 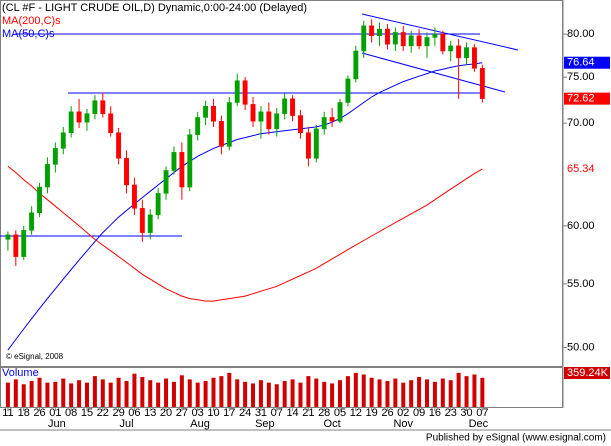 What do you see at coordinates (581, 77) in the screenshot?
I see `y-tick-label: 75.00` at bounding box center [581, 77].